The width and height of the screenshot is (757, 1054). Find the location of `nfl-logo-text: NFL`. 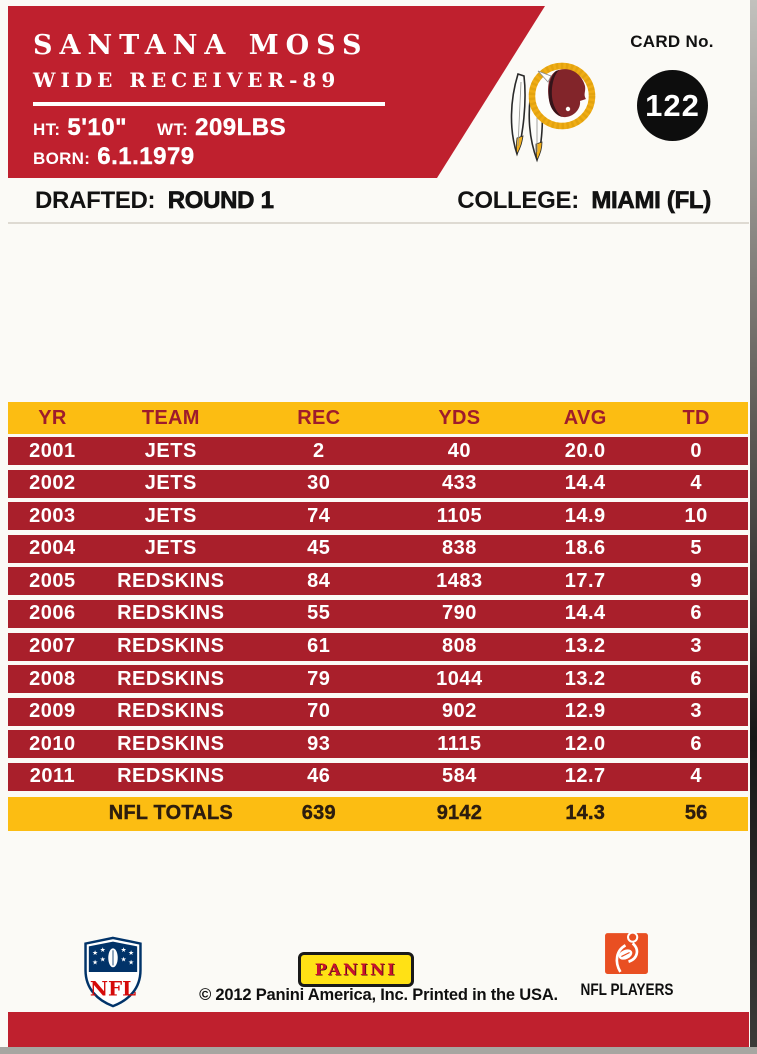

nfl-logo-text: NFL is located at coordinates (113, 989).